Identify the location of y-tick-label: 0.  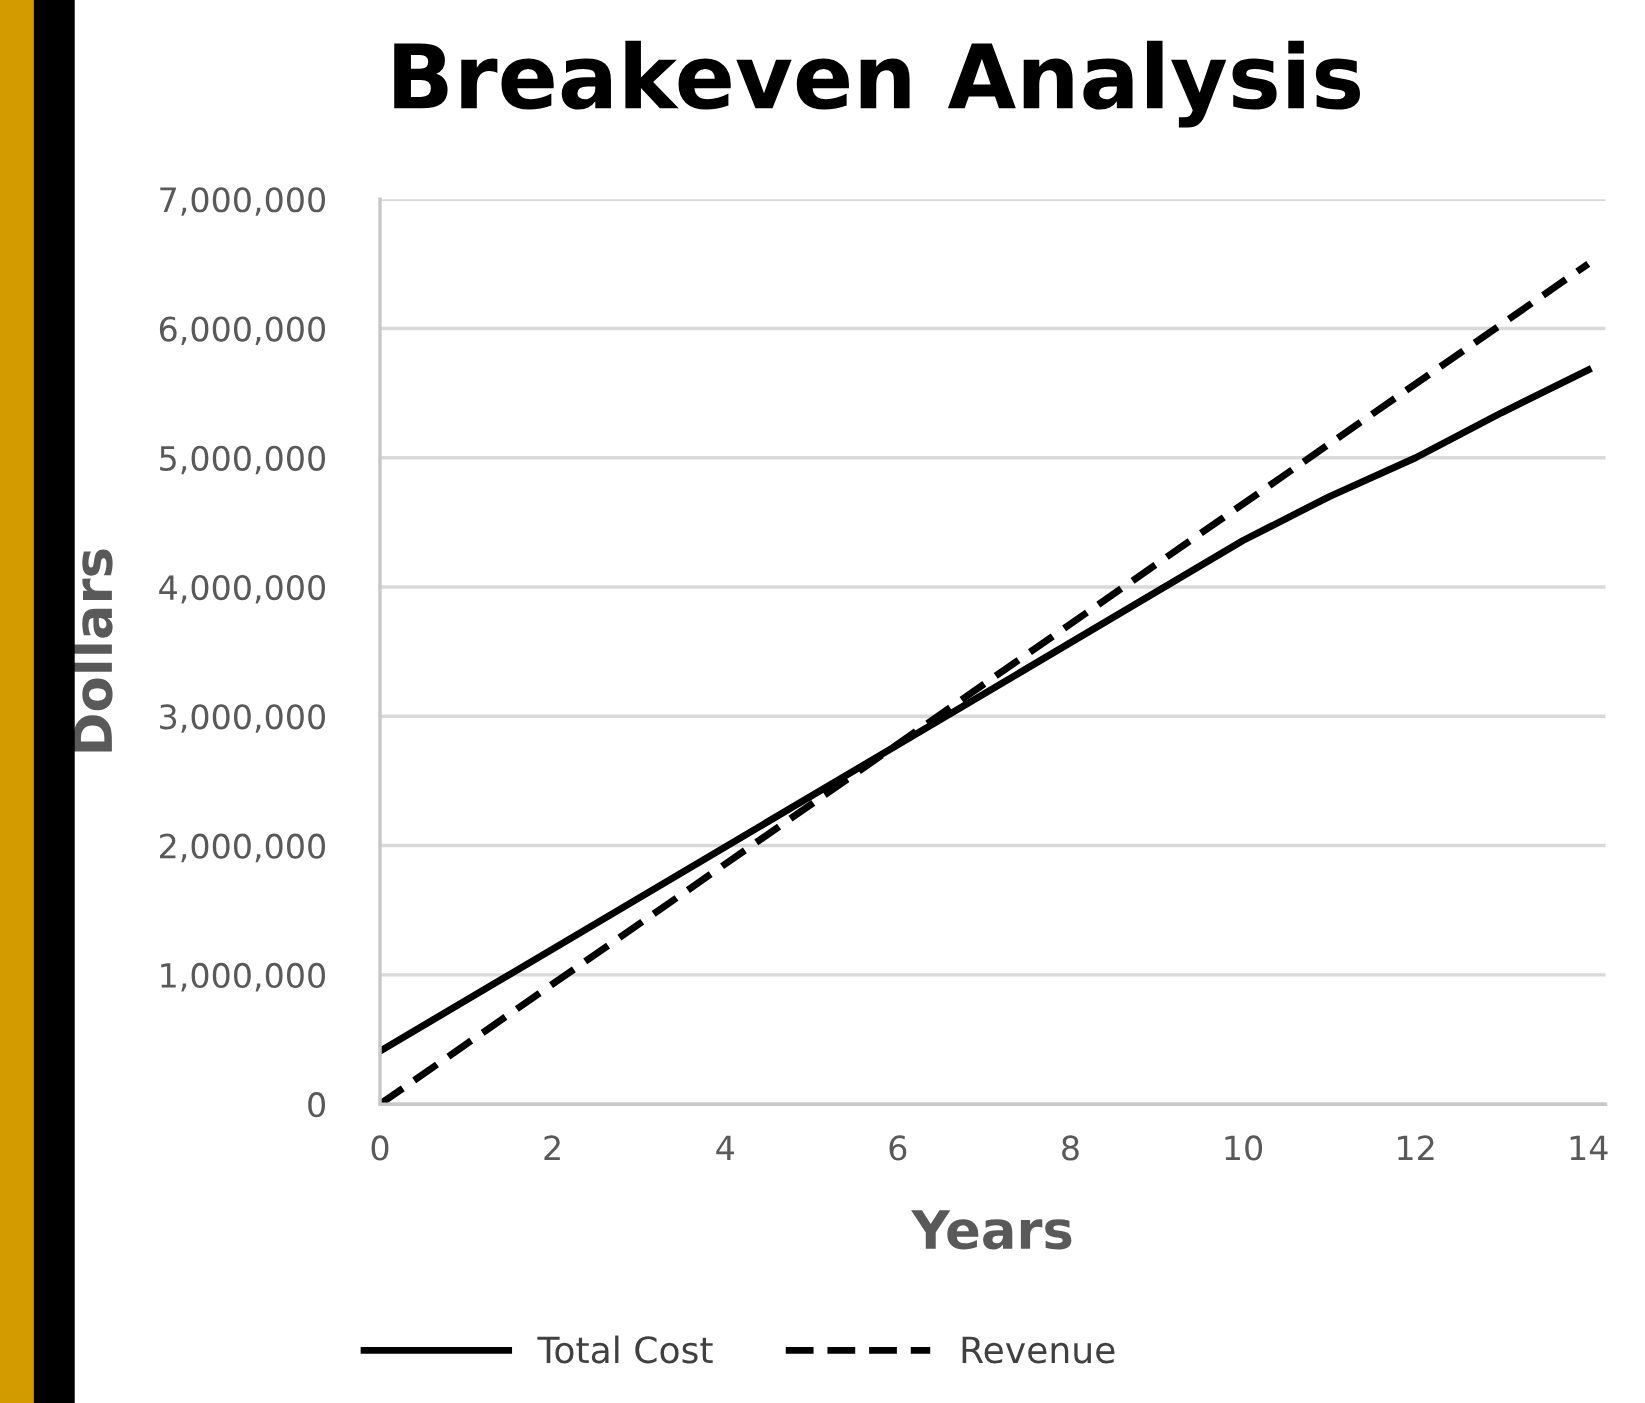
(316, 1105).